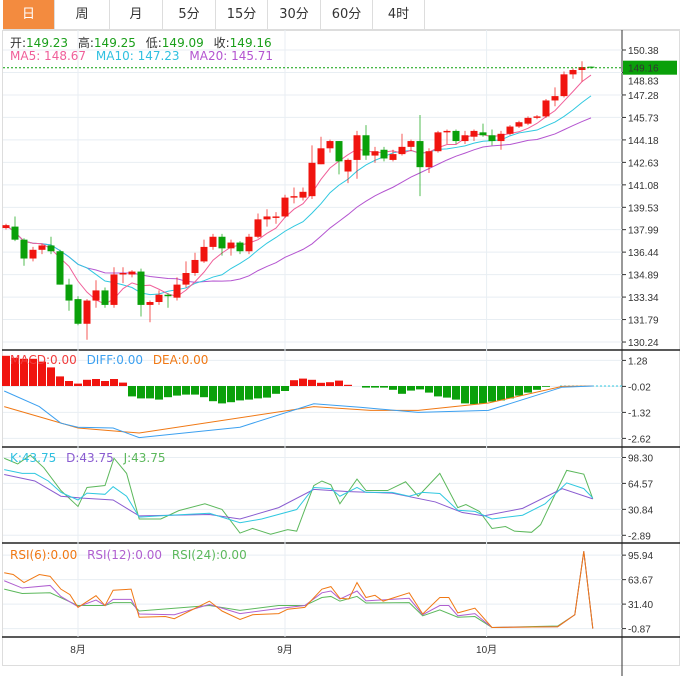 The width and height of the screenshot is (680, 676). What do you see at coordinates (114, 43) in the screenshot?
I see `high-value: 149.25` at bounding box center [114, 43].